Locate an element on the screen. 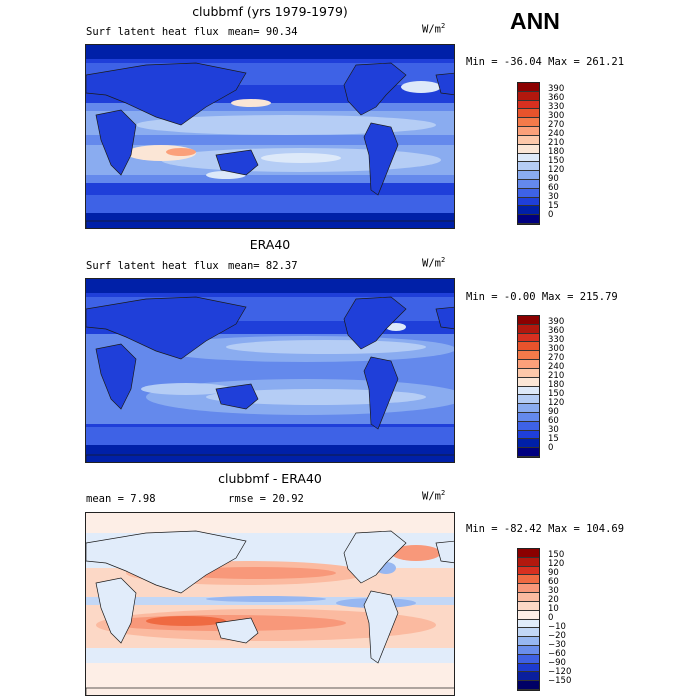  panel3-title: clubbmf - ERA40 is located at coordinates (270, 478).